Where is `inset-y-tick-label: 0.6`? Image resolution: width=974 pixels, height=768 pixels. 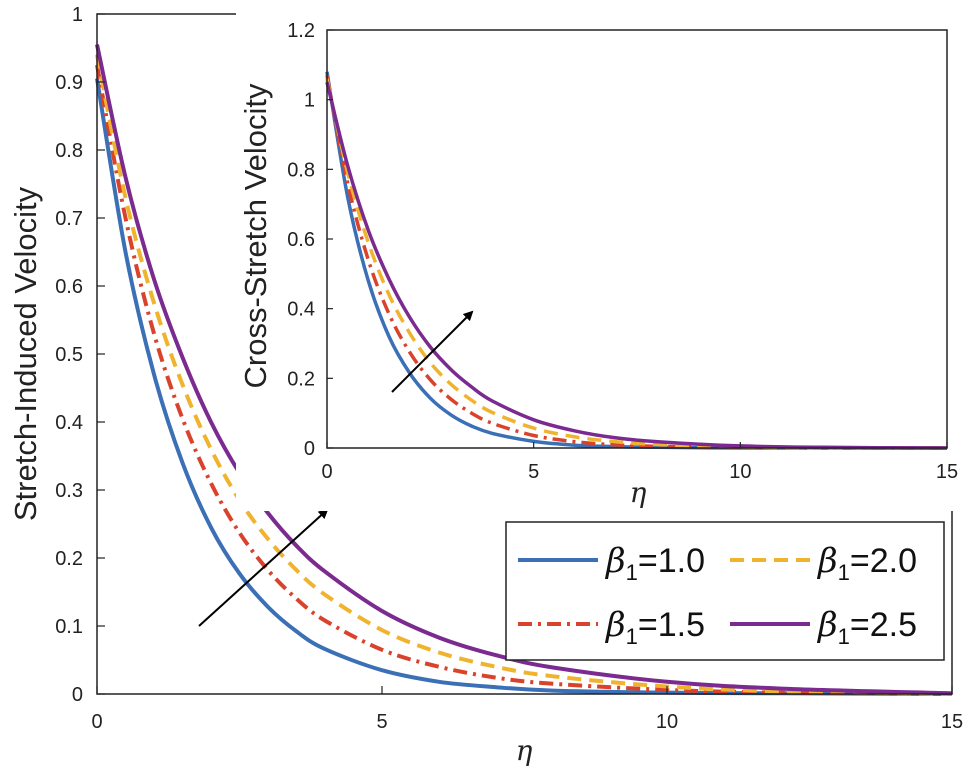
inset-y-tick-label: 0.6 is located at coordinates (301, 240).